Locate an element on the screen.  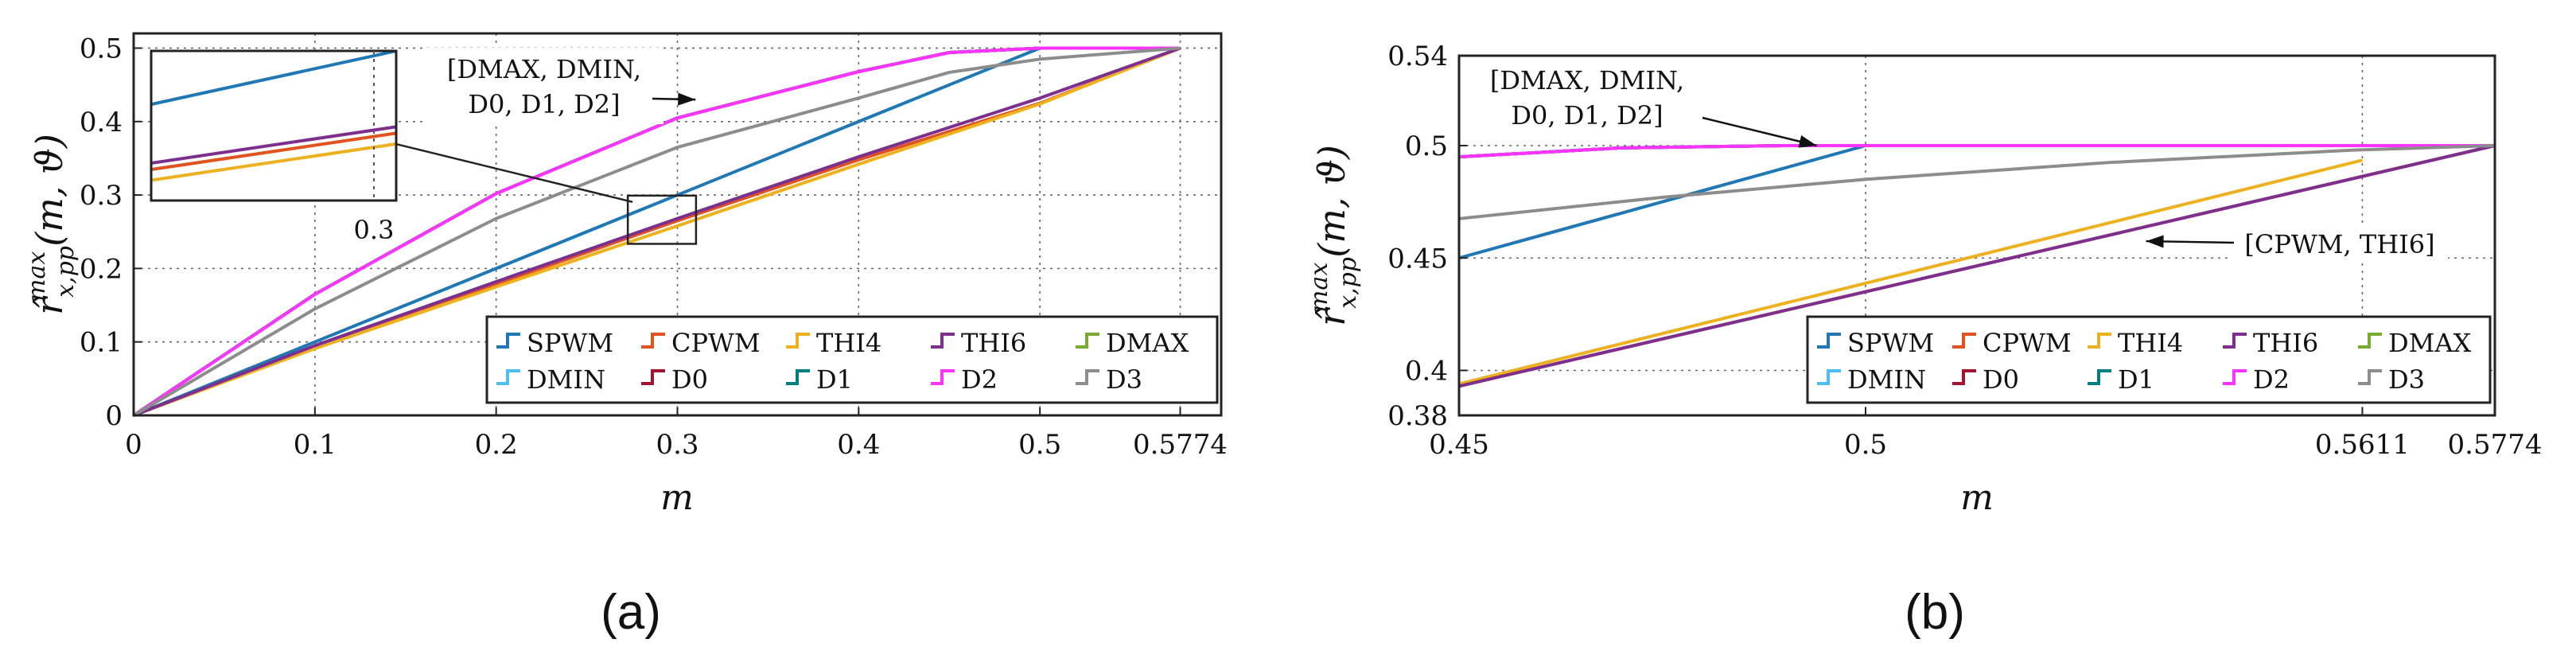
panel-b-xtick-label-3: 0.5774 is located at coordinates (2496, 445).